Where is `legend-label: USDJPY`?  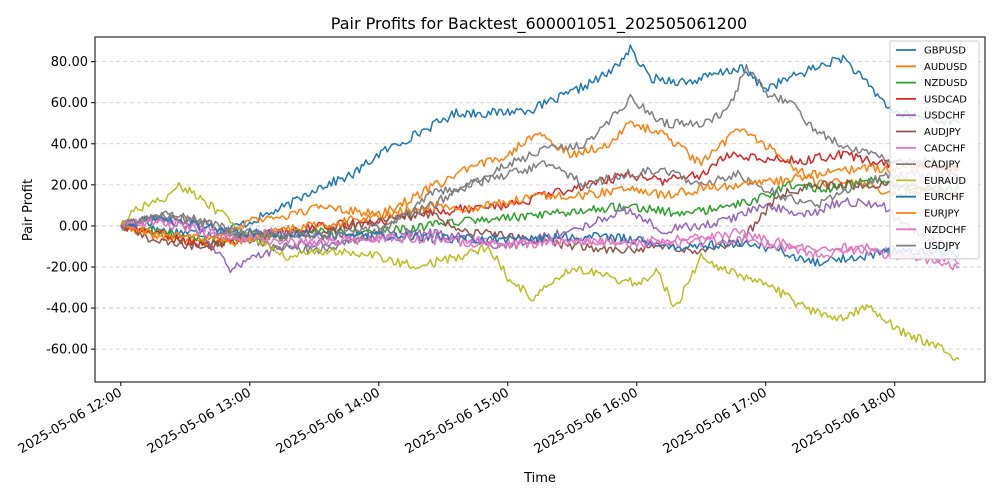
legend-label: USDJPY is located at coordinates (942, 246).